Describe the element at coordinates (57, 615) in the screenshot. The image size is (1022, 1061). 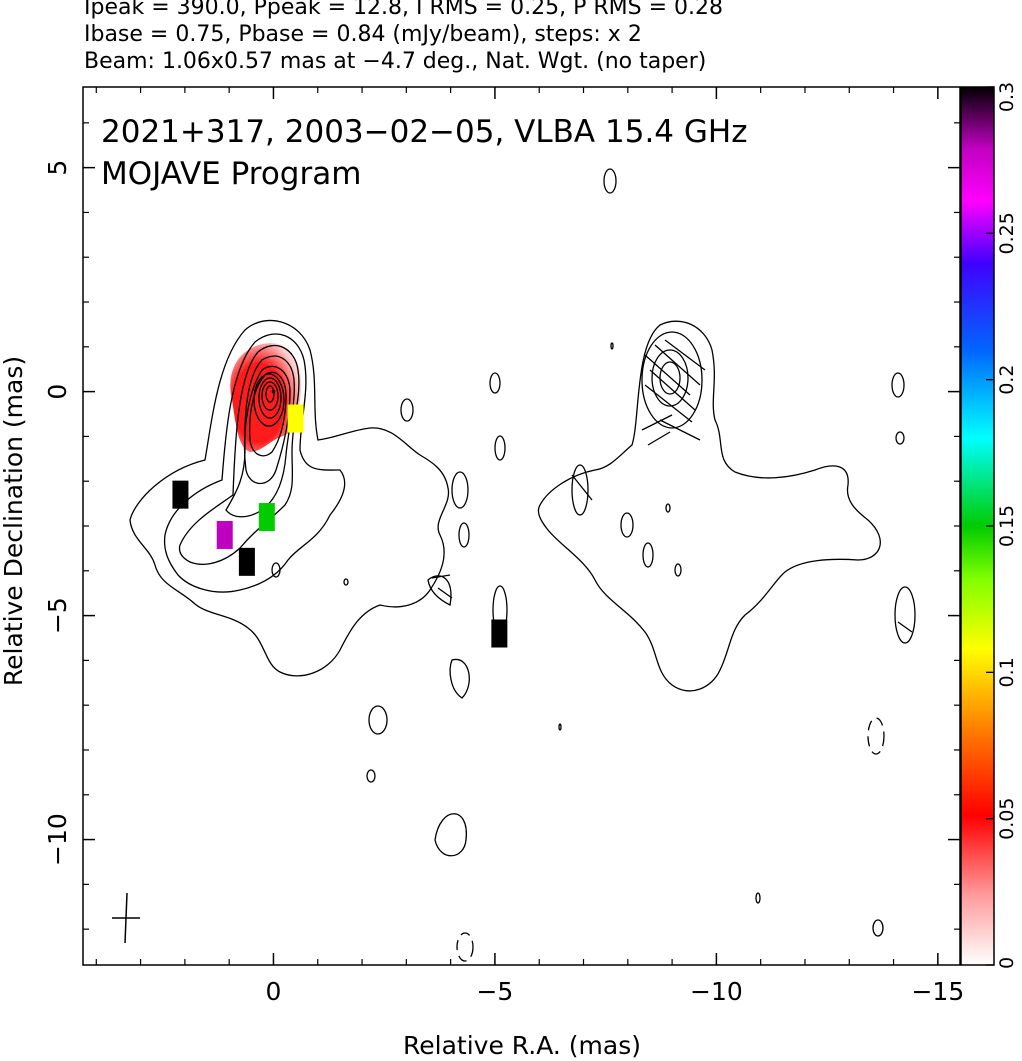
I see `y-tick-label: −5` at that location.